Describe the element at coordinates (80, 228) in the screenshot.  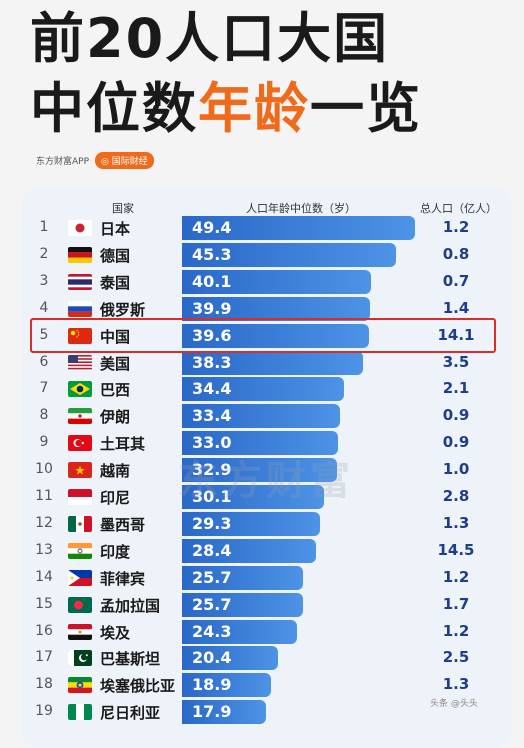
I see `japan-flag-icon` at that location.